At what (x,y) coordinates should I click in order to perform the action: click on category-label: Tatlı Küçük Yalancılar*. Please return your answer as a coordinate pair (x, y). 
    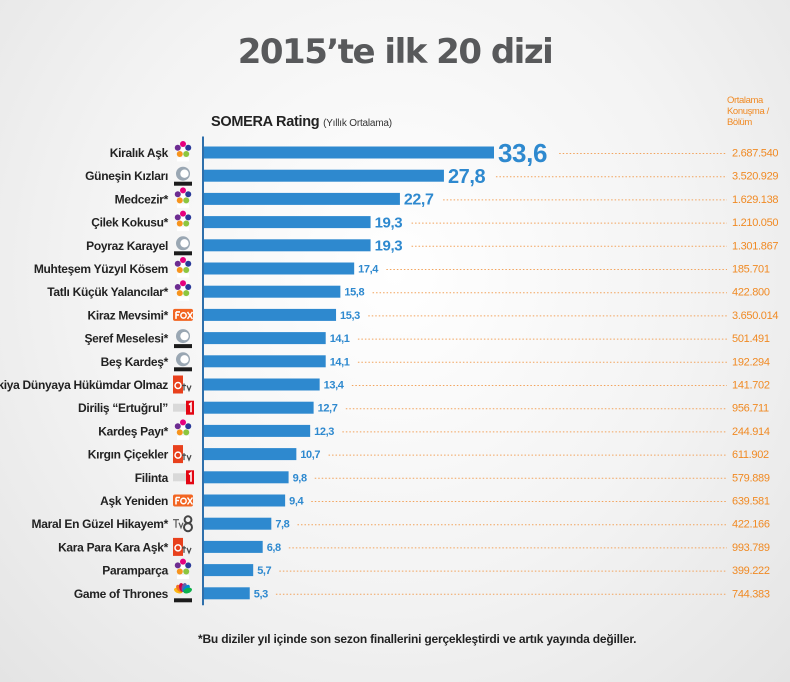
    Looking at the image, I should click on (107, 292).